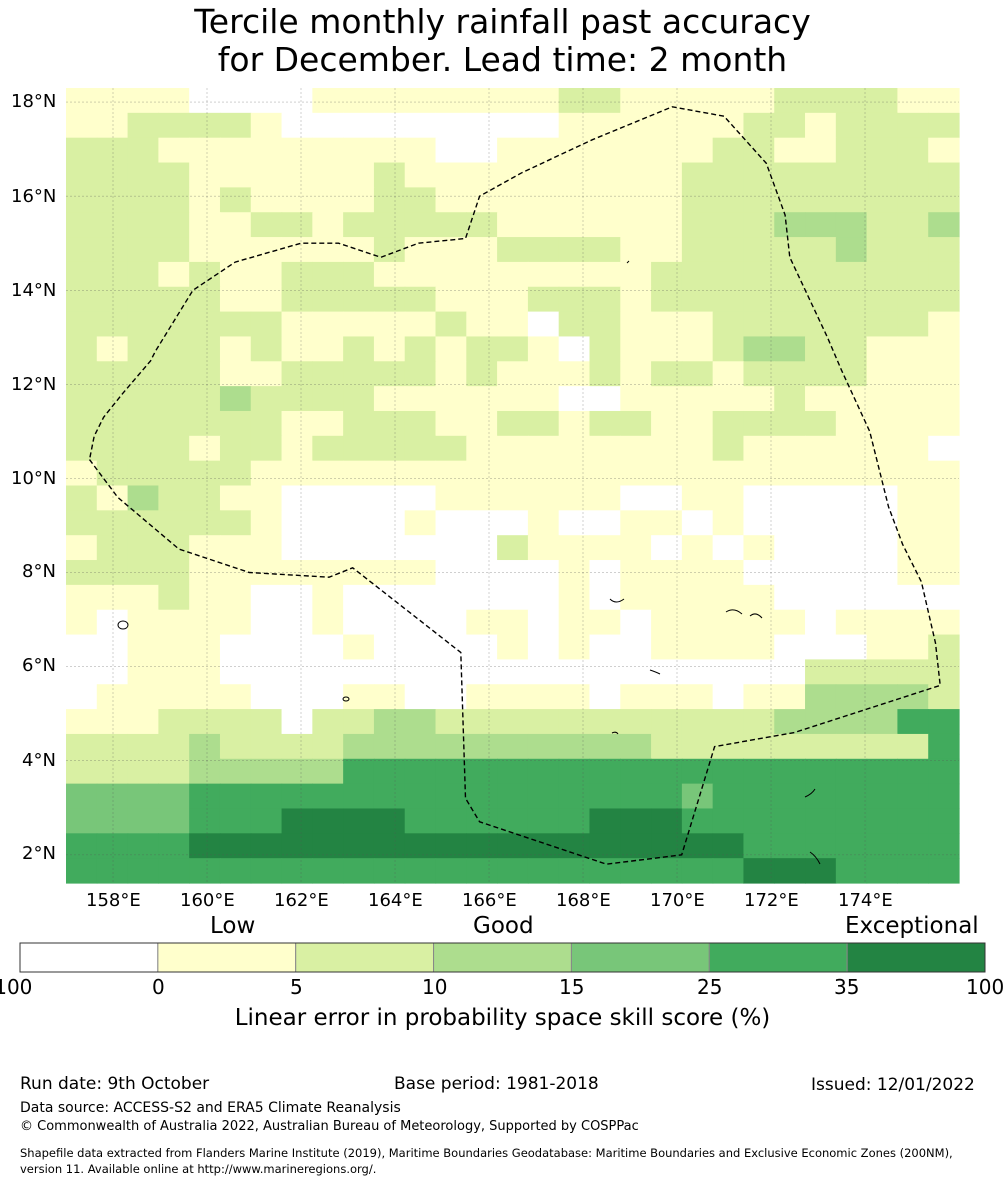 This screenshot has height=1185, width=1005. What do you see at coordinates (34, 196) in the screenshot?
I see `lat-tick-label: 16°N` at bounding box center [34, 196].